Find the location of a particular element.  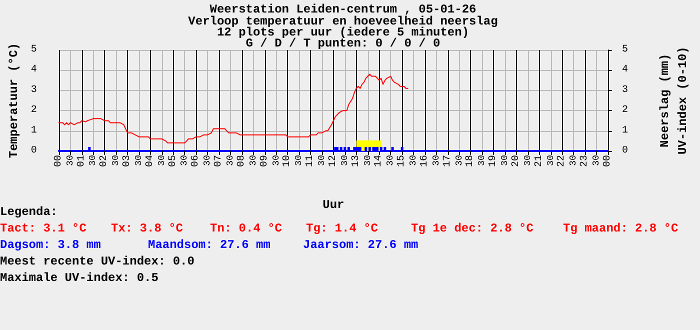

text: Tn: 0.4 °C is located at coordinates (246, 229).